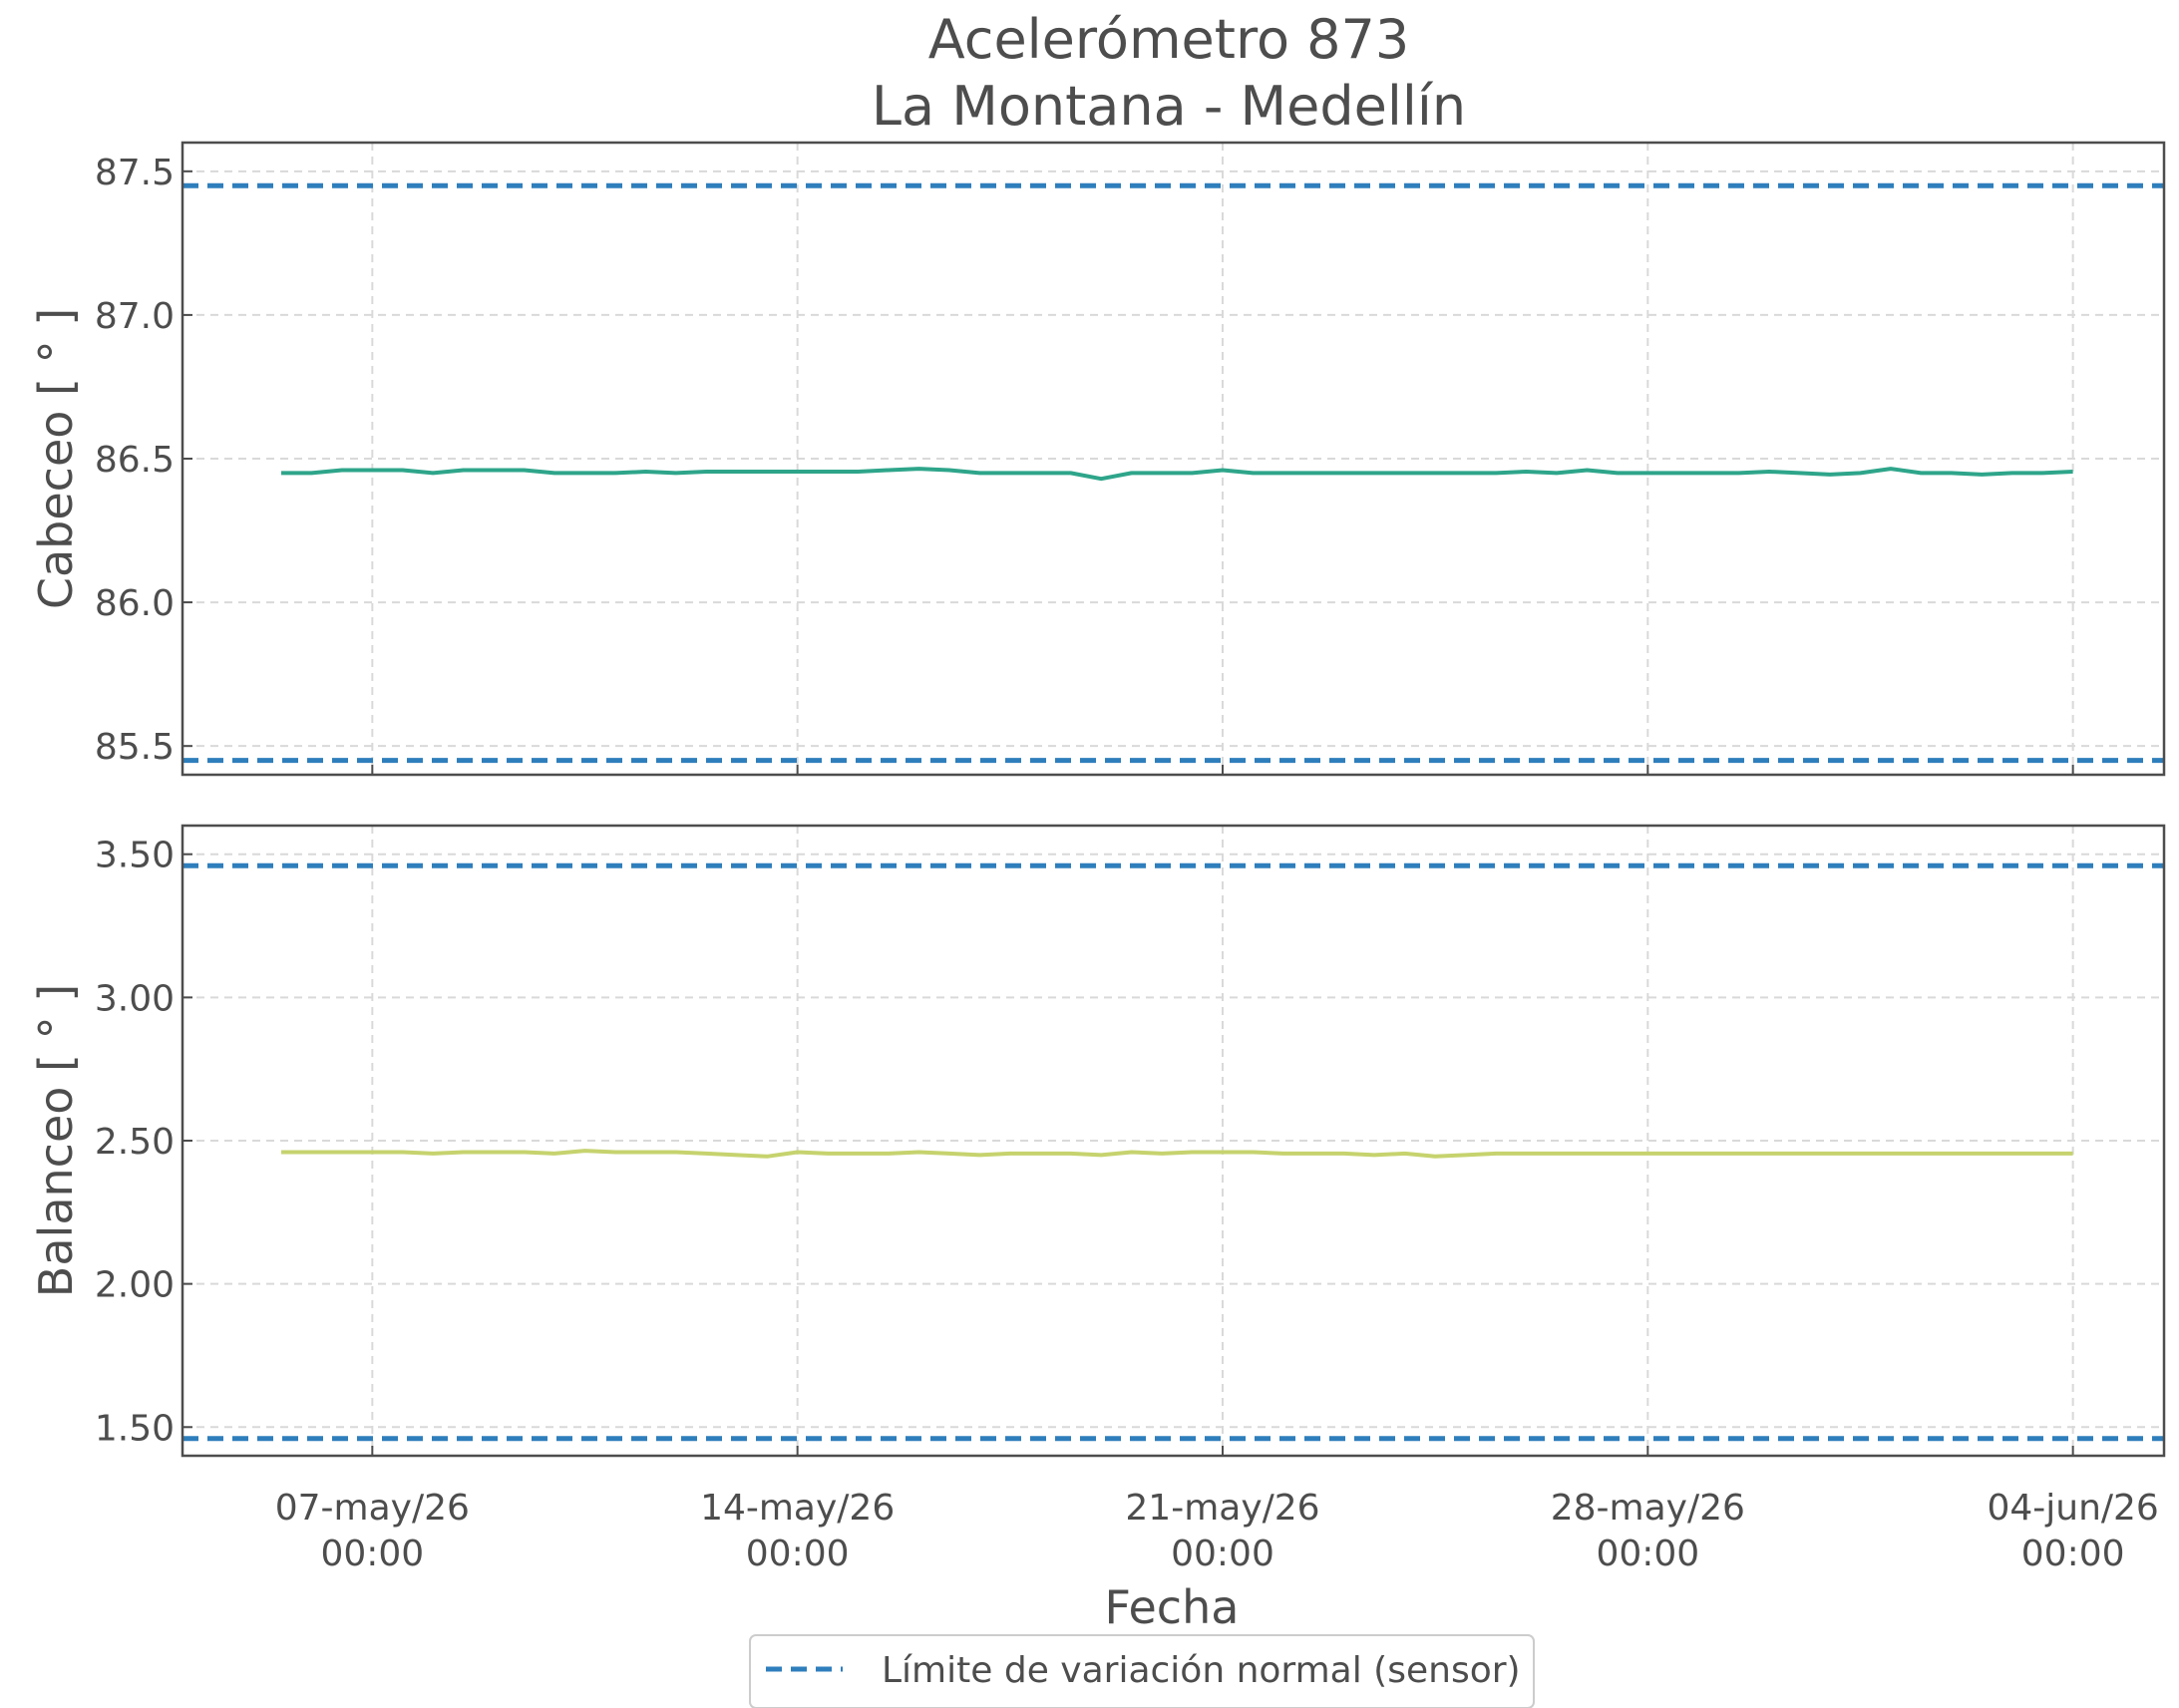 The image size is (2179, 1708). I want to click on balanceo-y-axis-label: Balanceo [ ° ], so click(56, 1141).